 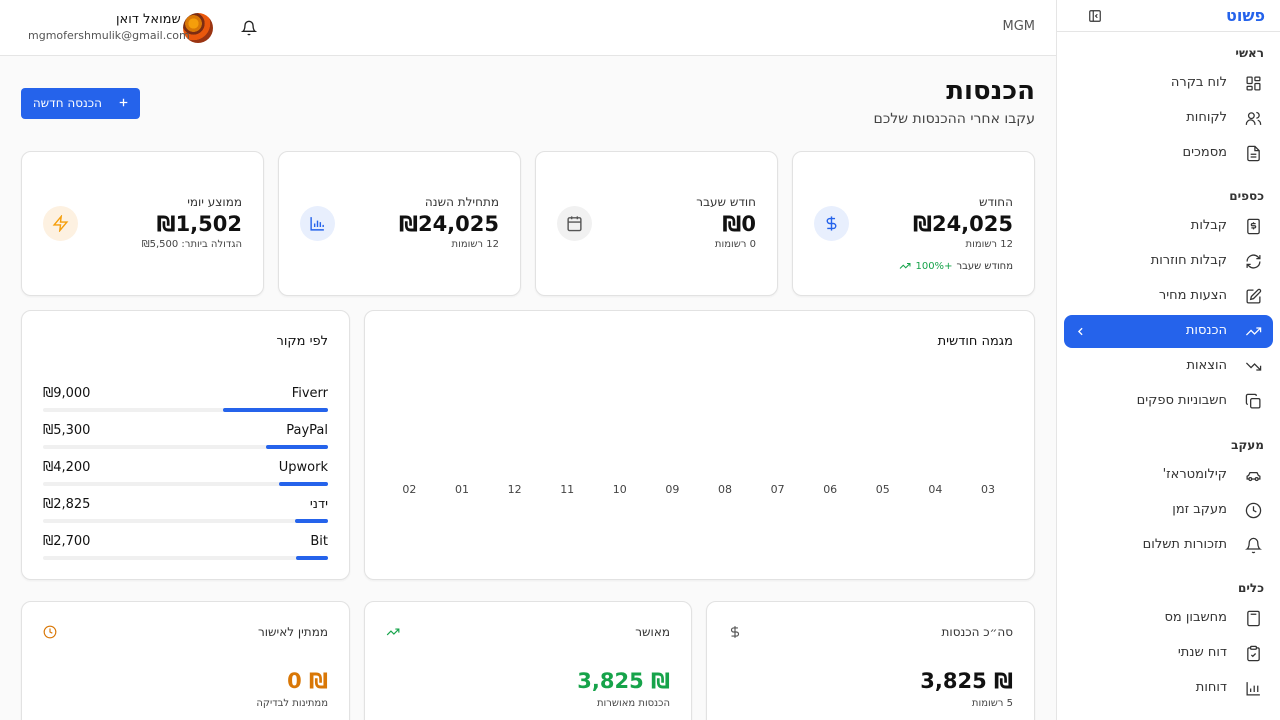 I want to click on sidebar-item-expenses: הוצאות, so click(x=1168, y=366).